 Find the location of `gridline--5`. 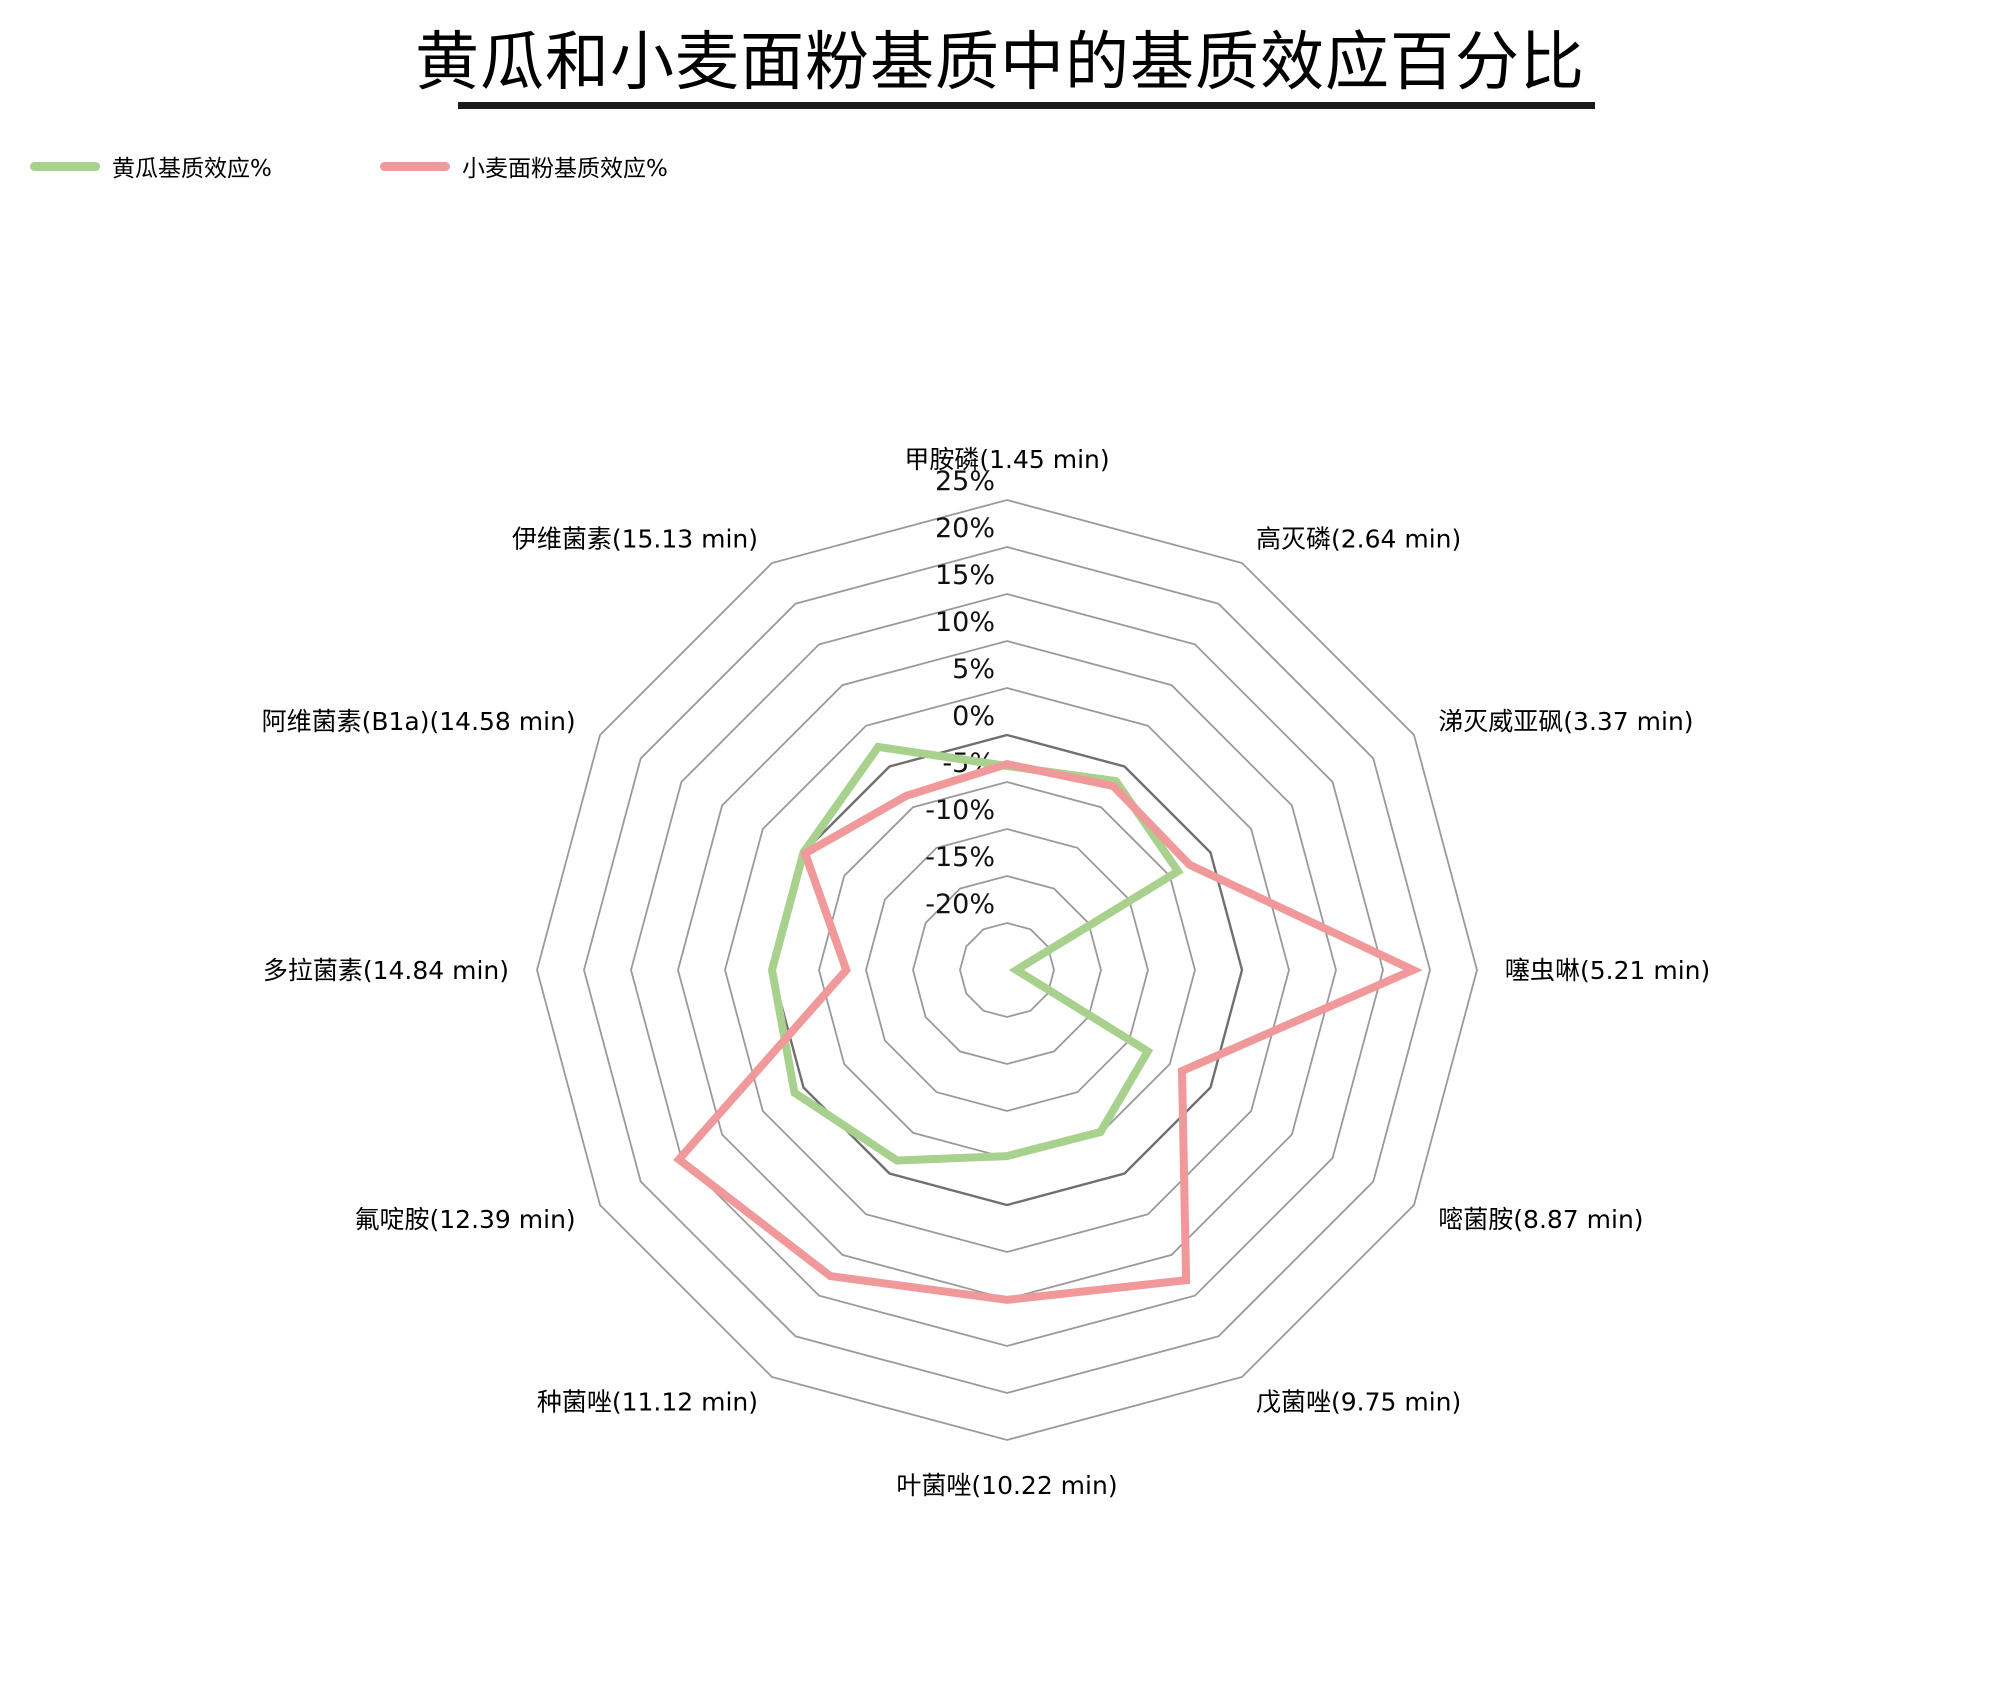

gridline--5 is located at coordinates (1007, 970).